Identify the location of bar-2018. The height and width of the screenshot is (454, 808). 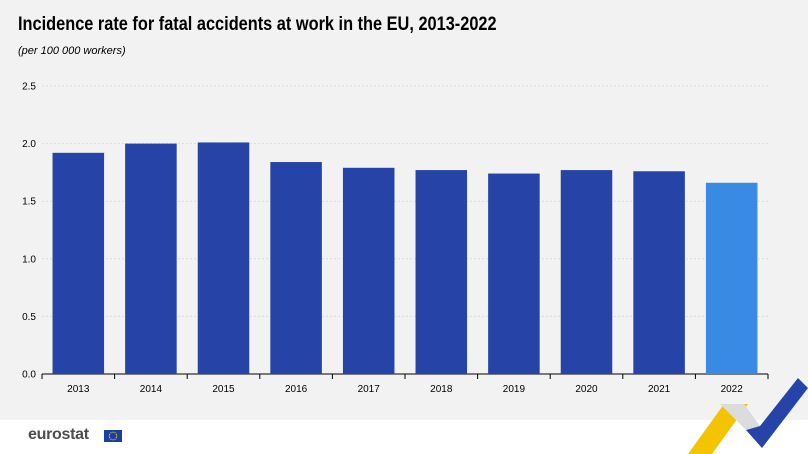
(441, 272).